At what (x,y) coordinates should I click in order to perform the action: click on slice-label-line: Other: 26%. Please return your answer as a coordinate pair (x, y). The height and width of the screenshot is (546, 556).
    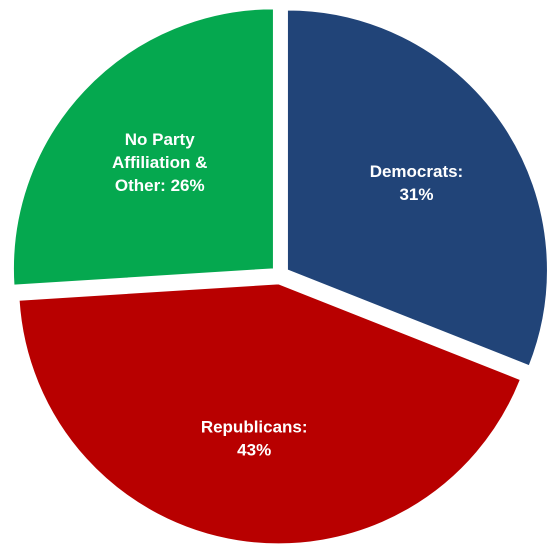
    Looking at the image, I should click on (160, 185).